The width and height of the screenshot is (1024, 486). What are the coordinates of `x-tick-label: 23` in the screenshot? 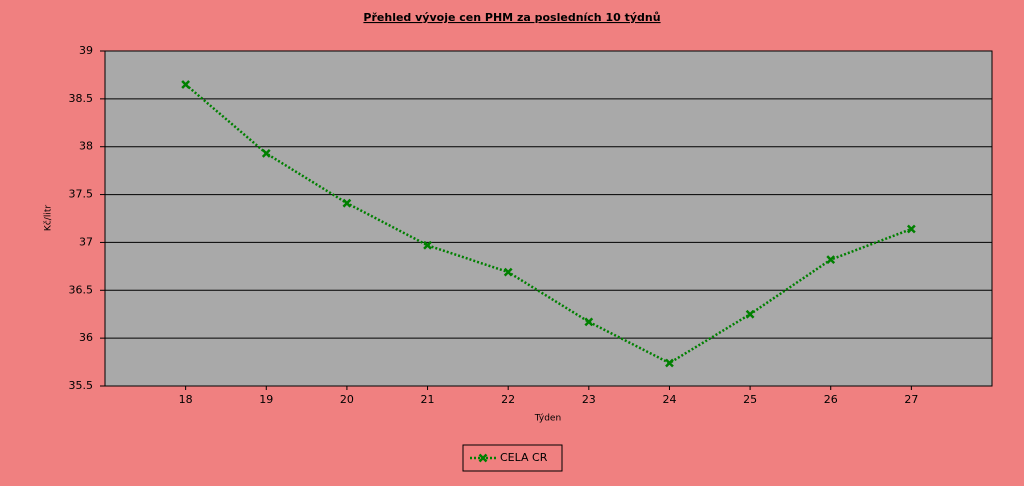 It's located at (589, 399).